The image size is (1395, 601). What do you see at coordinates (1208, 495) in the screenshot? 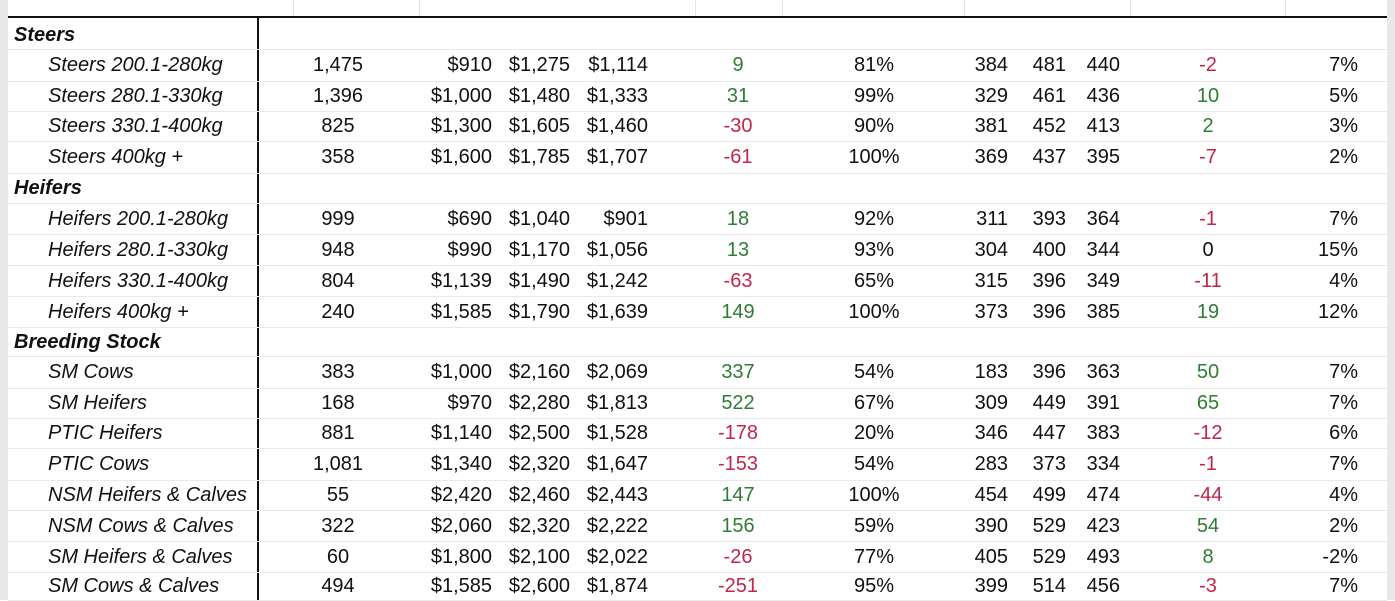
I see `ckg-change-cell: -44` at bounding box center [1208, 495].